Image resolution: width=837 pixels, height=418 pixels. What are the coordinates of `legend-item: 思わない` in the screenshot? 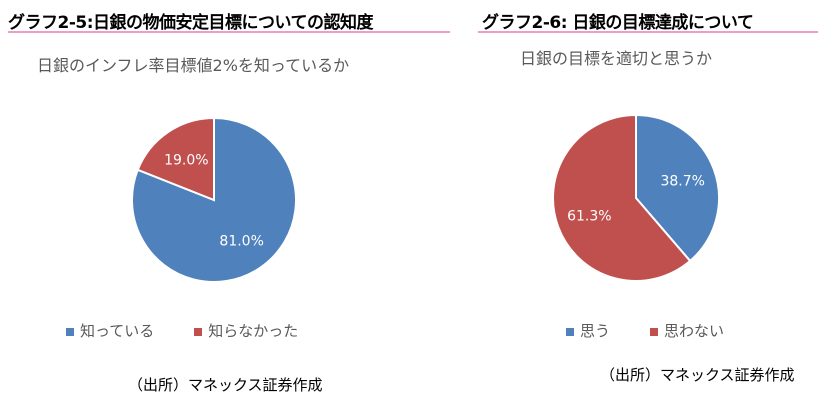 It's located at (687, 330).